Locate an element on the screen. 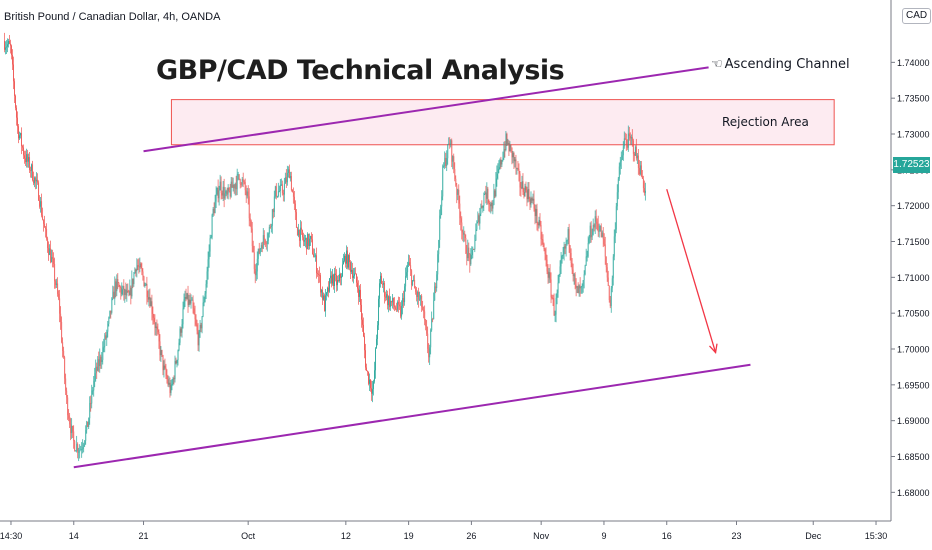  lower-channel-line is located at coordinates (412, 416).